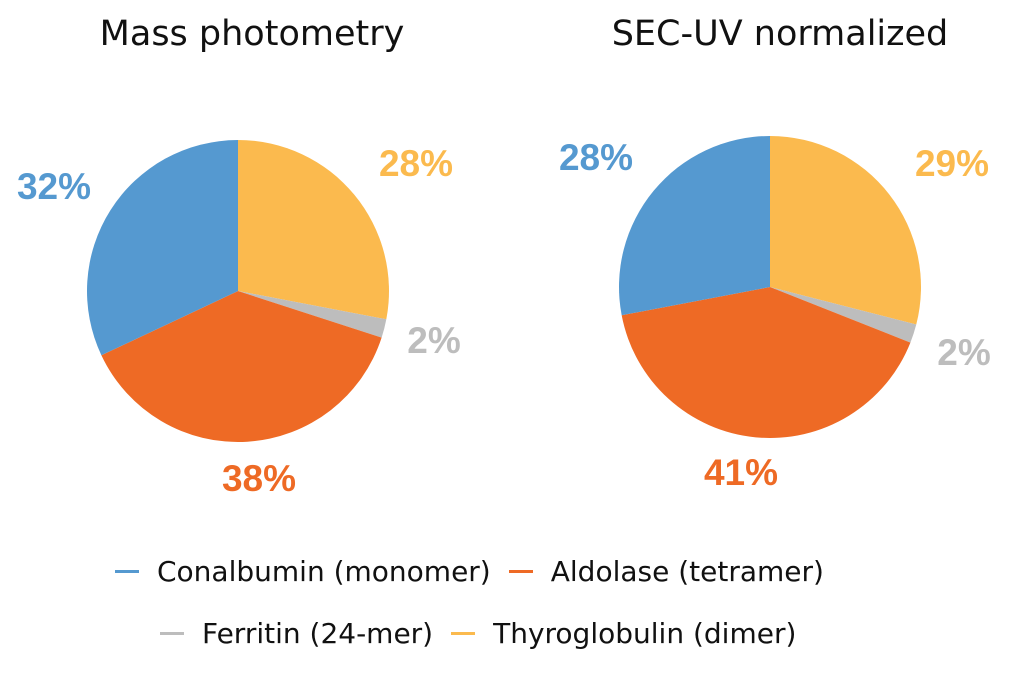  Describe the element at coordinates (54, 186) in the screenshot. I see `data-label: 32%` at that location.